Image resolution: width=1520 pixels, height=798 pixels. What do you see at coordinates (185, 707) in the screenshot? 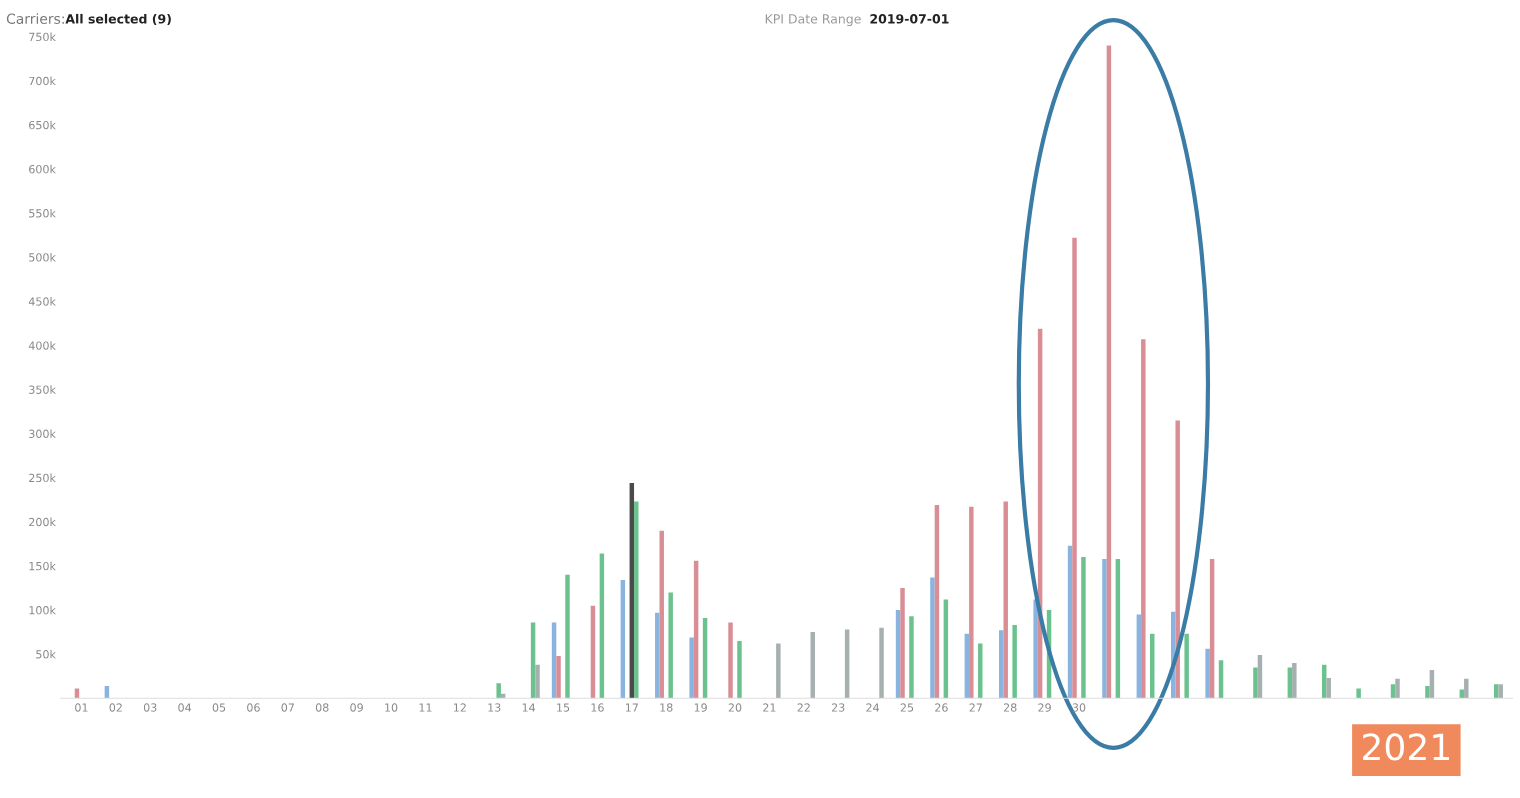
I see `x-tick-label: 04` at bounding box center [185, 707].